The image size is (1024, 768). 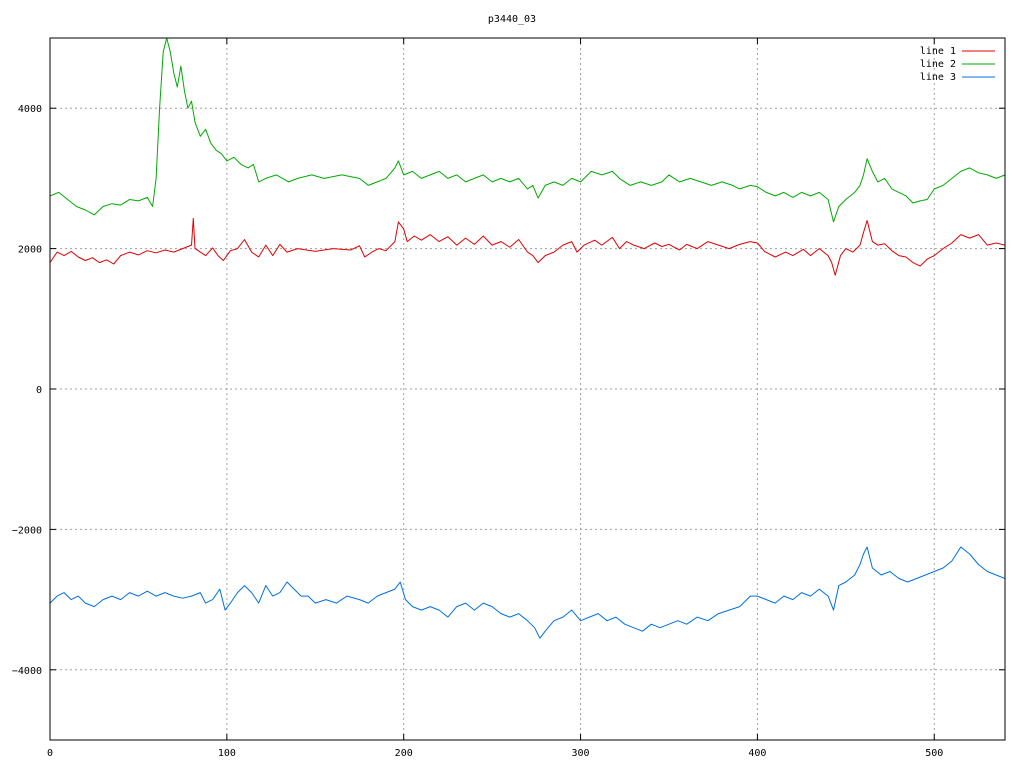 What do you see at coordinates (39, 390) in the screenshot?
I see `y-tick-label-2: 0` at bounding box center [39, 390].